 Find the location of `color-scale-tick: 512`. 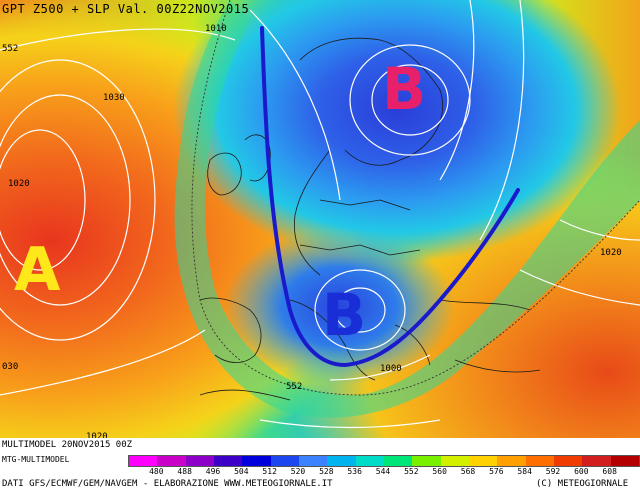

color-scale-tick: 512 is located at coordinates (269, 471).